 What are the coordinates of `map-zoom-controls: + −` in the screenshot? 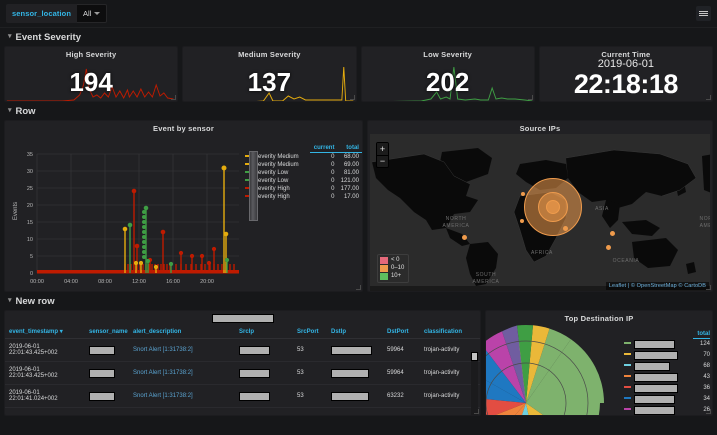 It's located at (382, 155).